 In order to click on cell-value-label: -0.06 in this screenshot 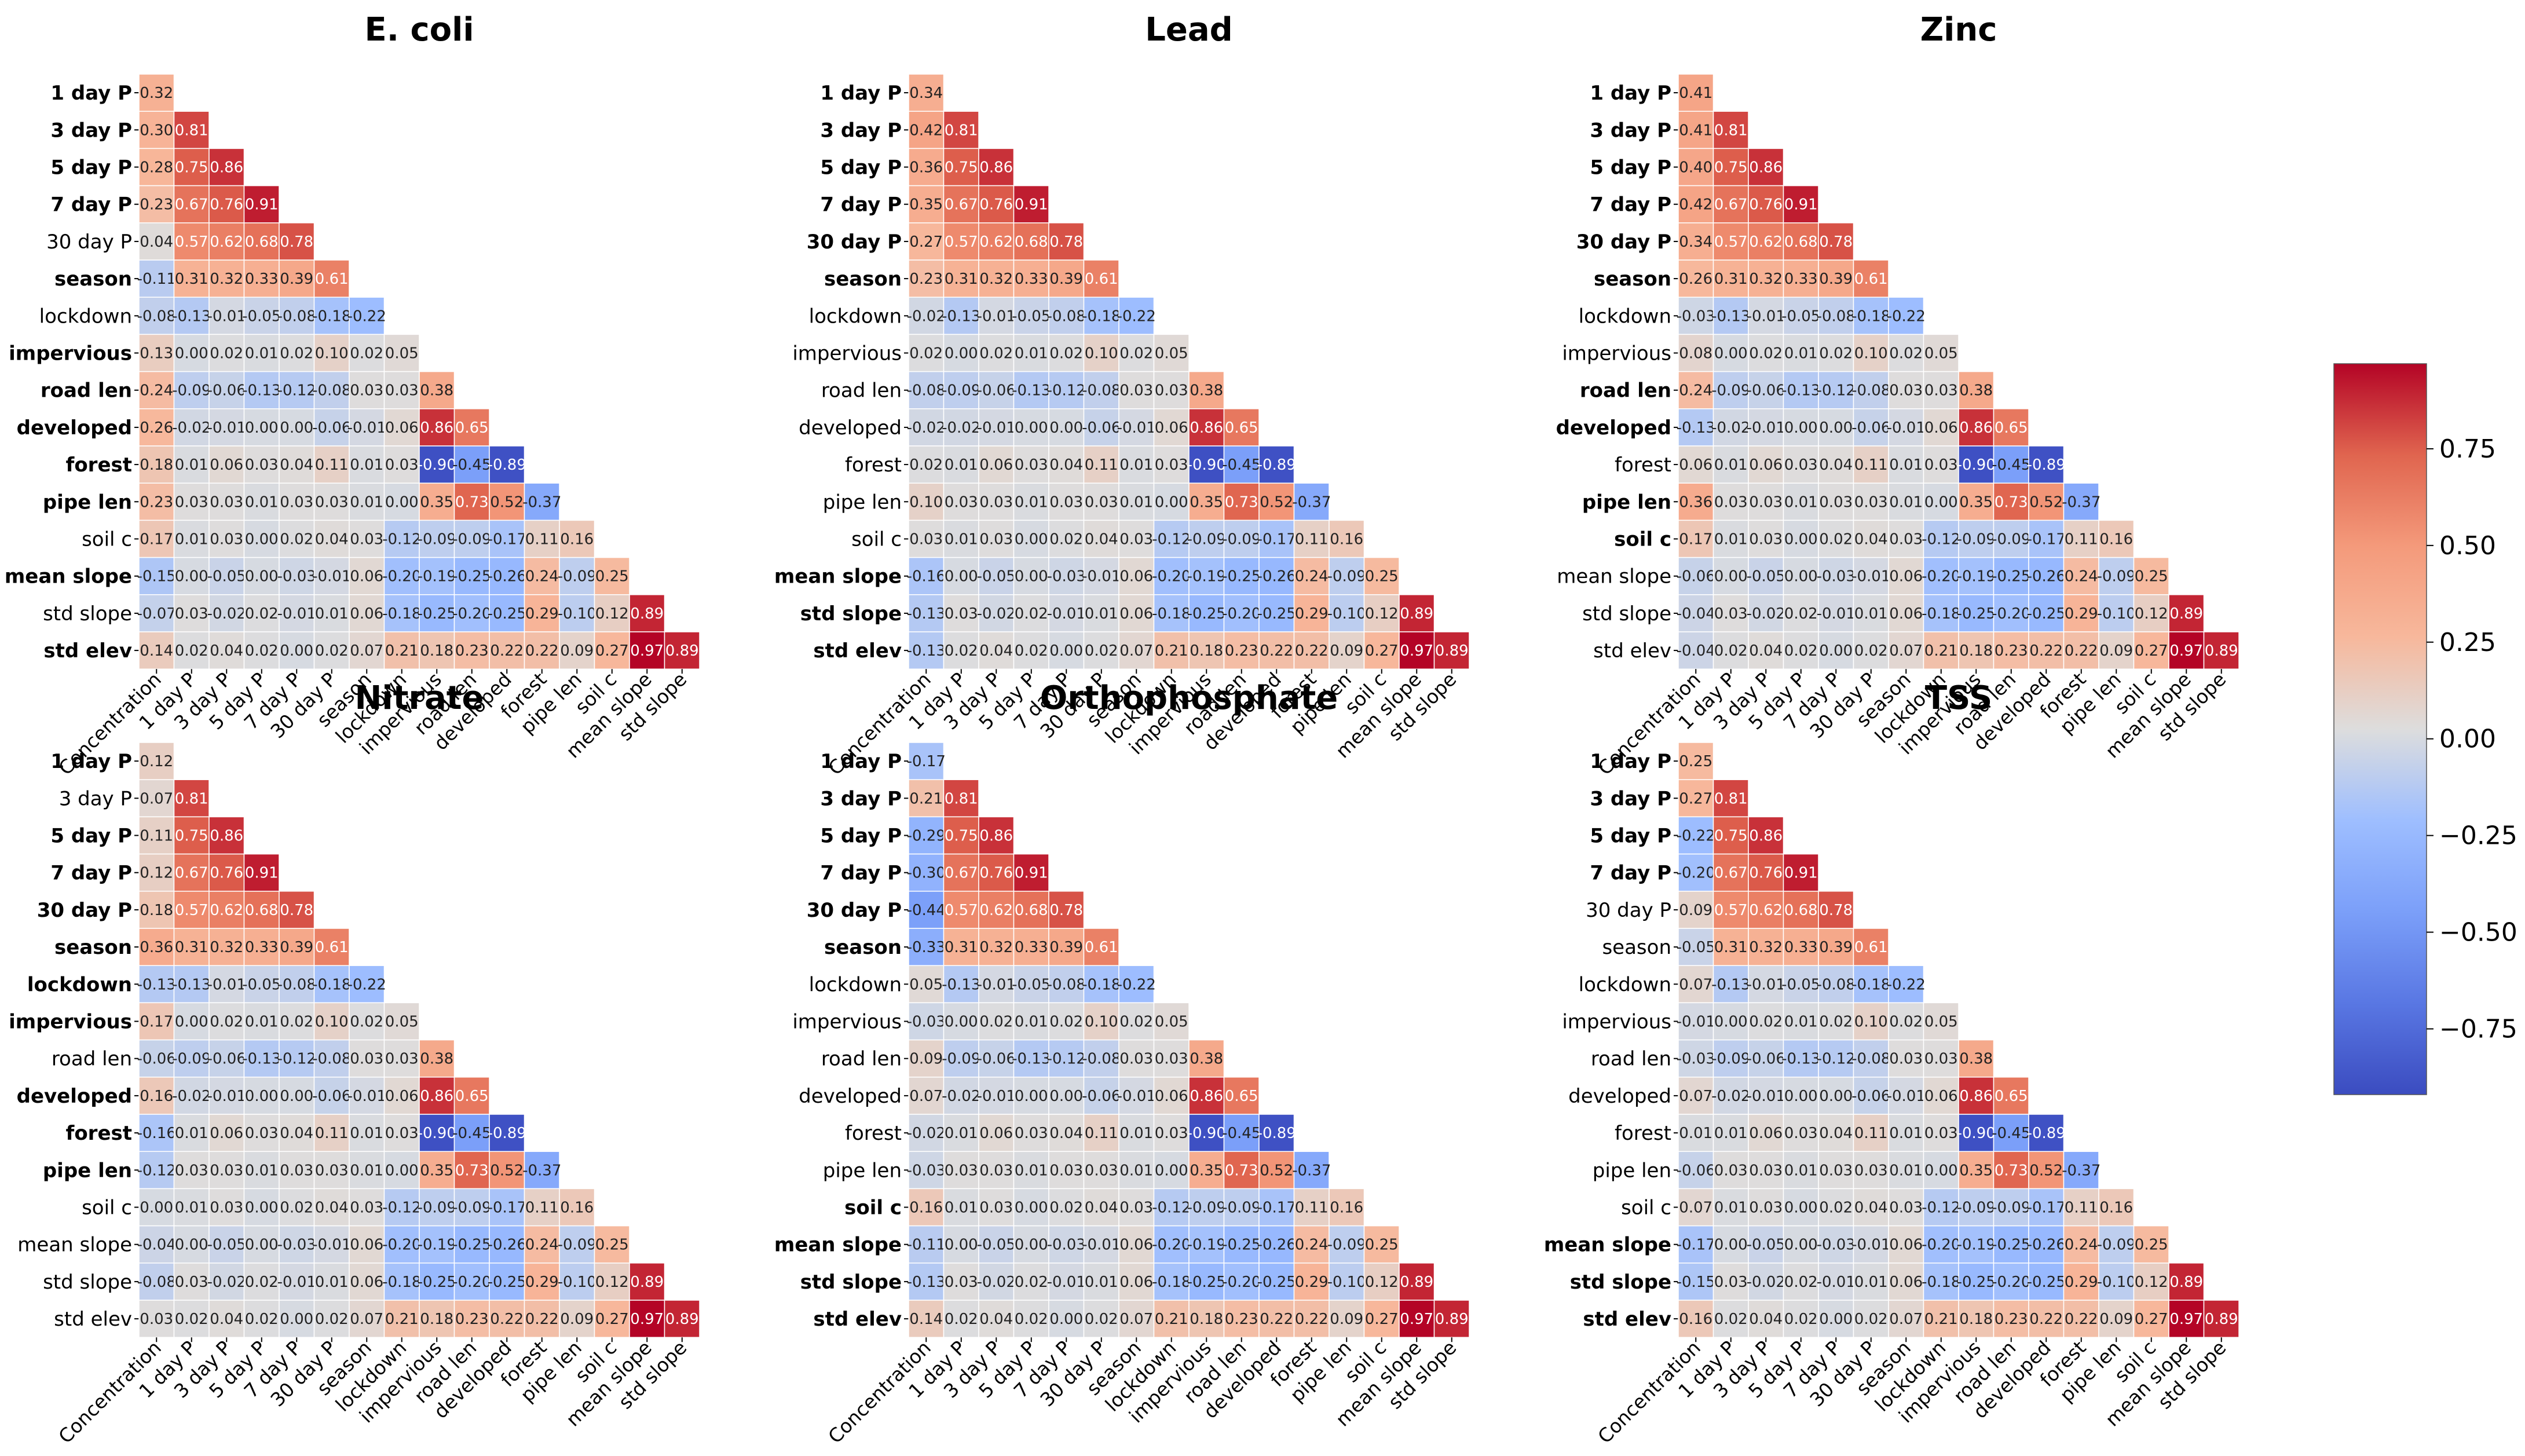, I will do `click(332, 428)`.